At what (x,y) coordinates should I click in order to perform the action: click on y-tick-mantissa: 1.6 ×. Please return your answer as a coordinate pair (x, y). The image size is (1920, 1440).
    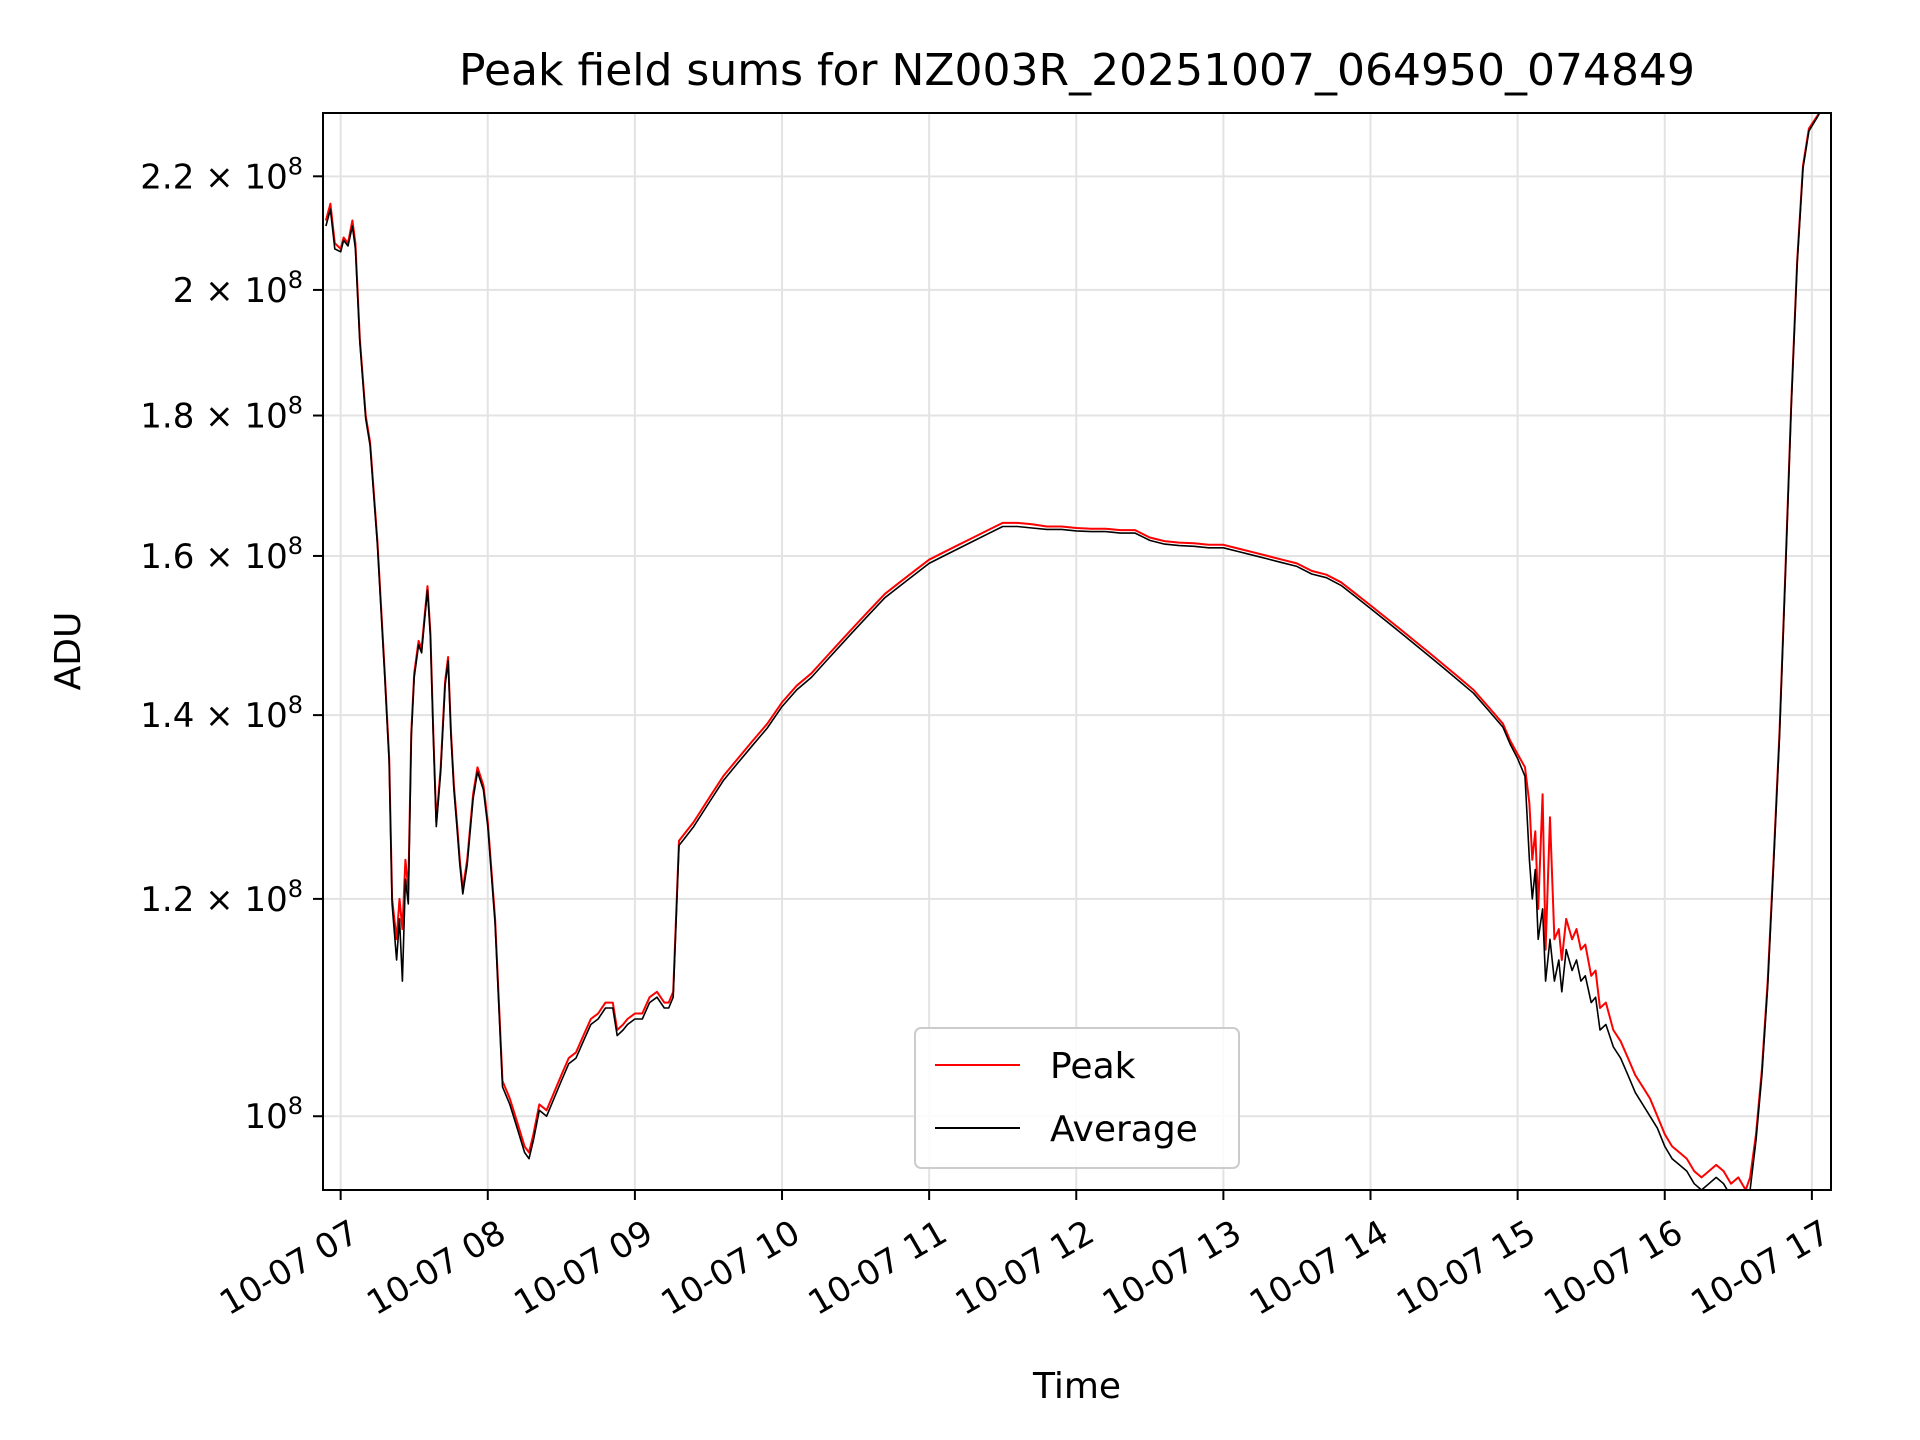
    Looking at the image, I should click on (192, 557).